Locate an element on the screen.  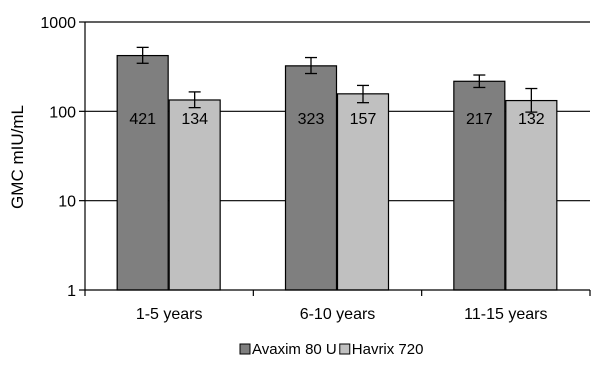
legend-label-avaxim: Avaxim 80 U is located at coordinates (294, 349).